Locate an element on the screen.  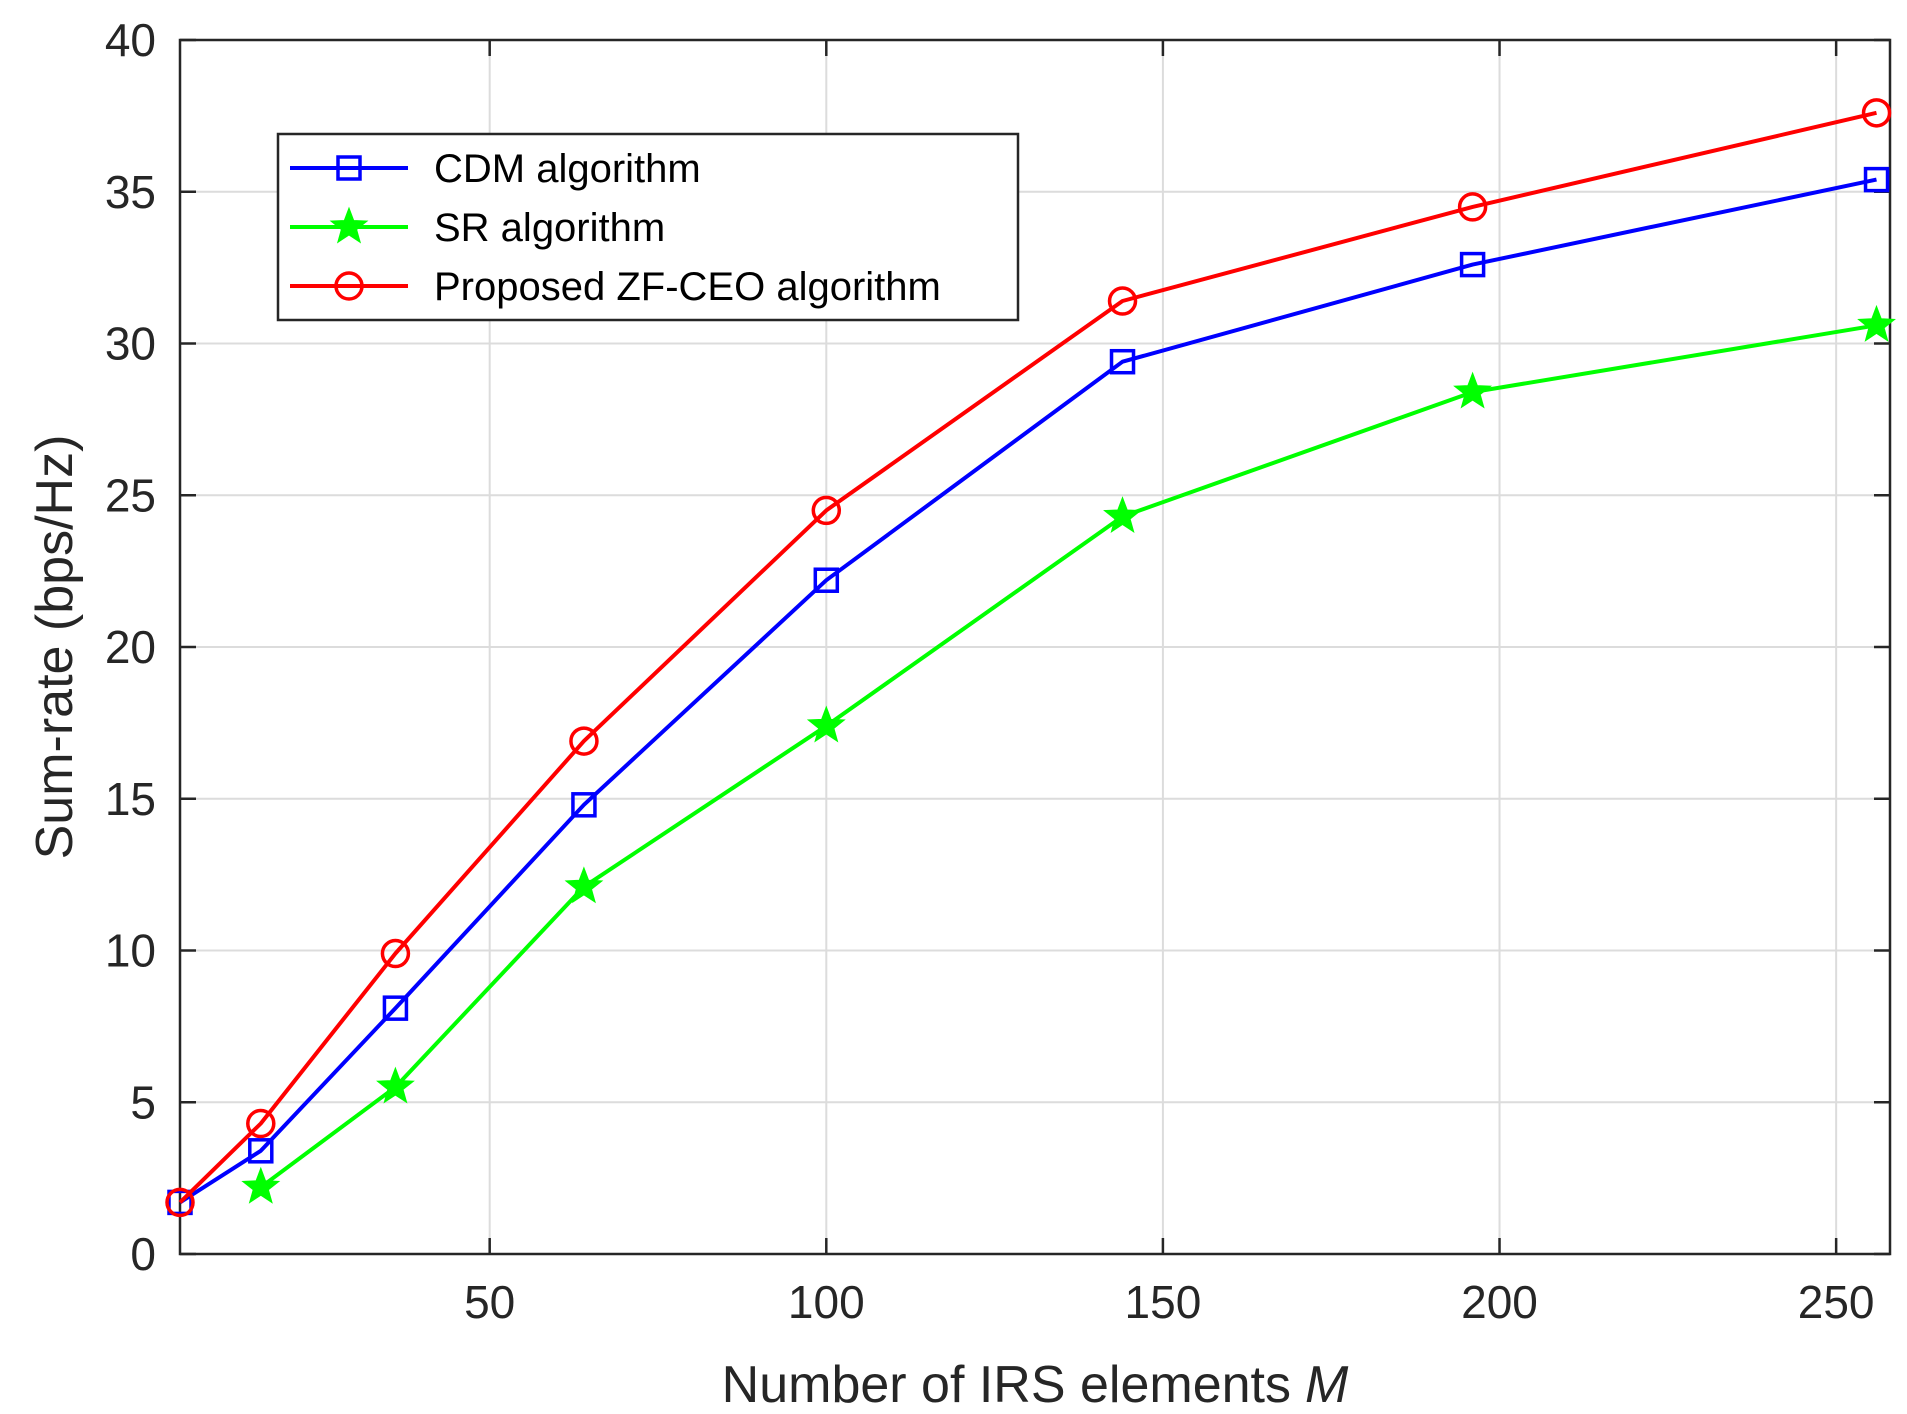
x-axis-title-var: M is located at coordinates (1327, 1385).